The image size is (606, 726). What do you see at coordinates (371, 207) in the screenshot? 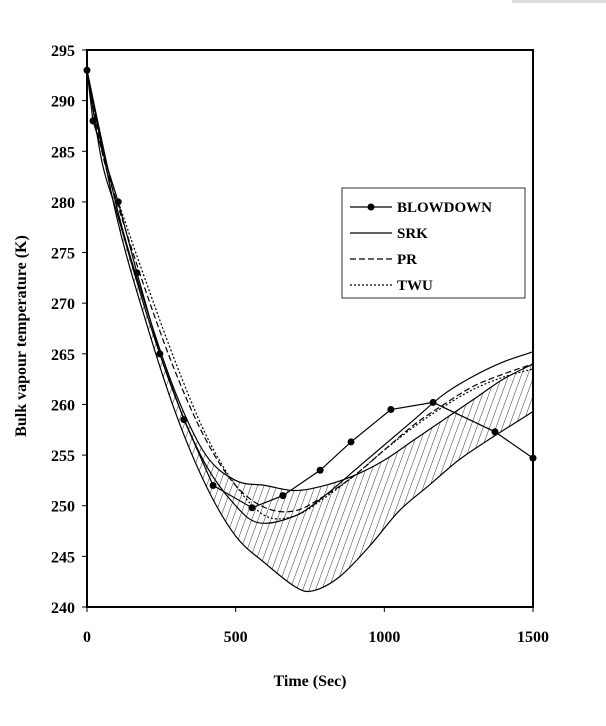
I see `legend-marker-blowdown` at bounding box center [371, 207].